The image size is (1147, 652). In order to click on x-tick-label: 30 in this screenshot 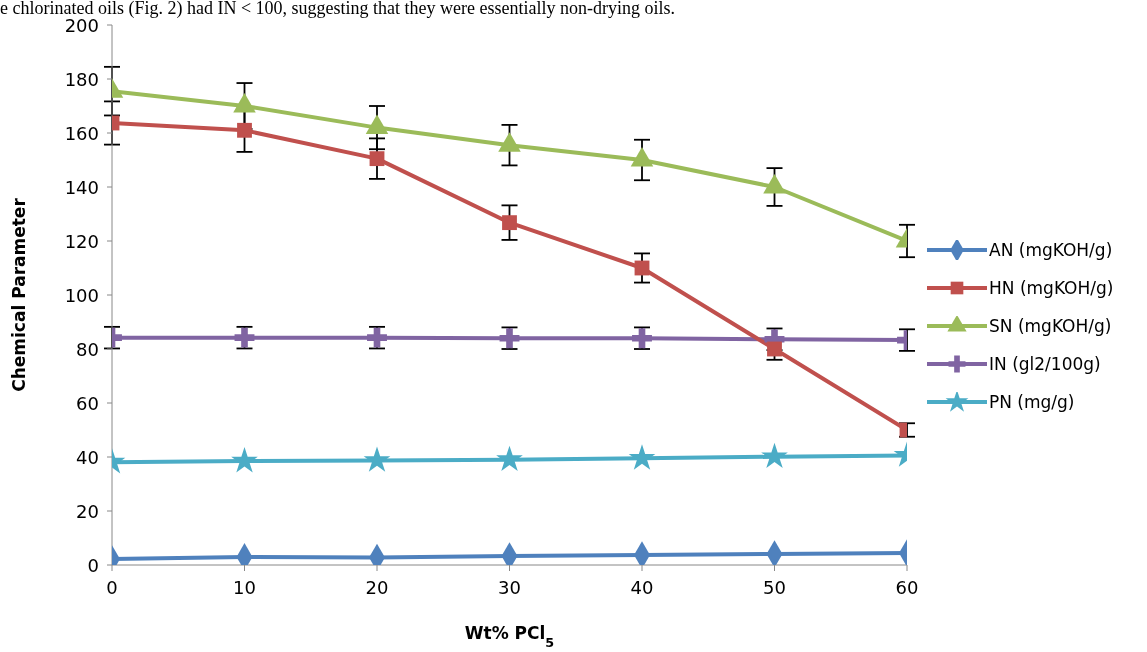, I will do `click(509, 587)`.